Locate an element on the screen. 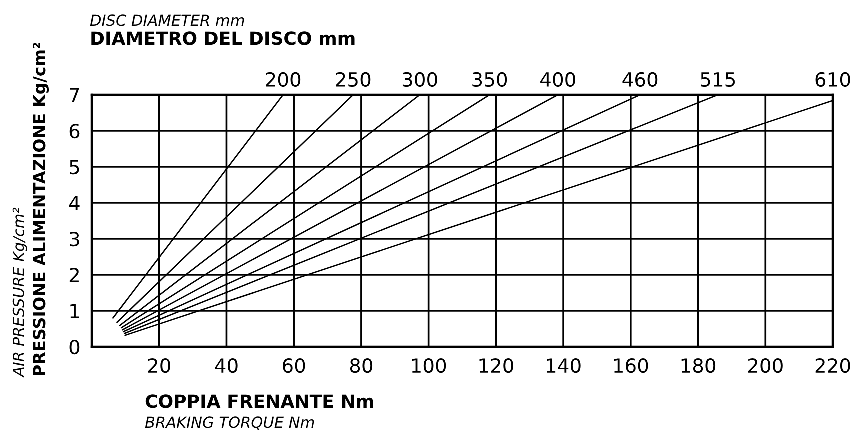  x-tick-label: 140 is located at coordinates (564, 366).